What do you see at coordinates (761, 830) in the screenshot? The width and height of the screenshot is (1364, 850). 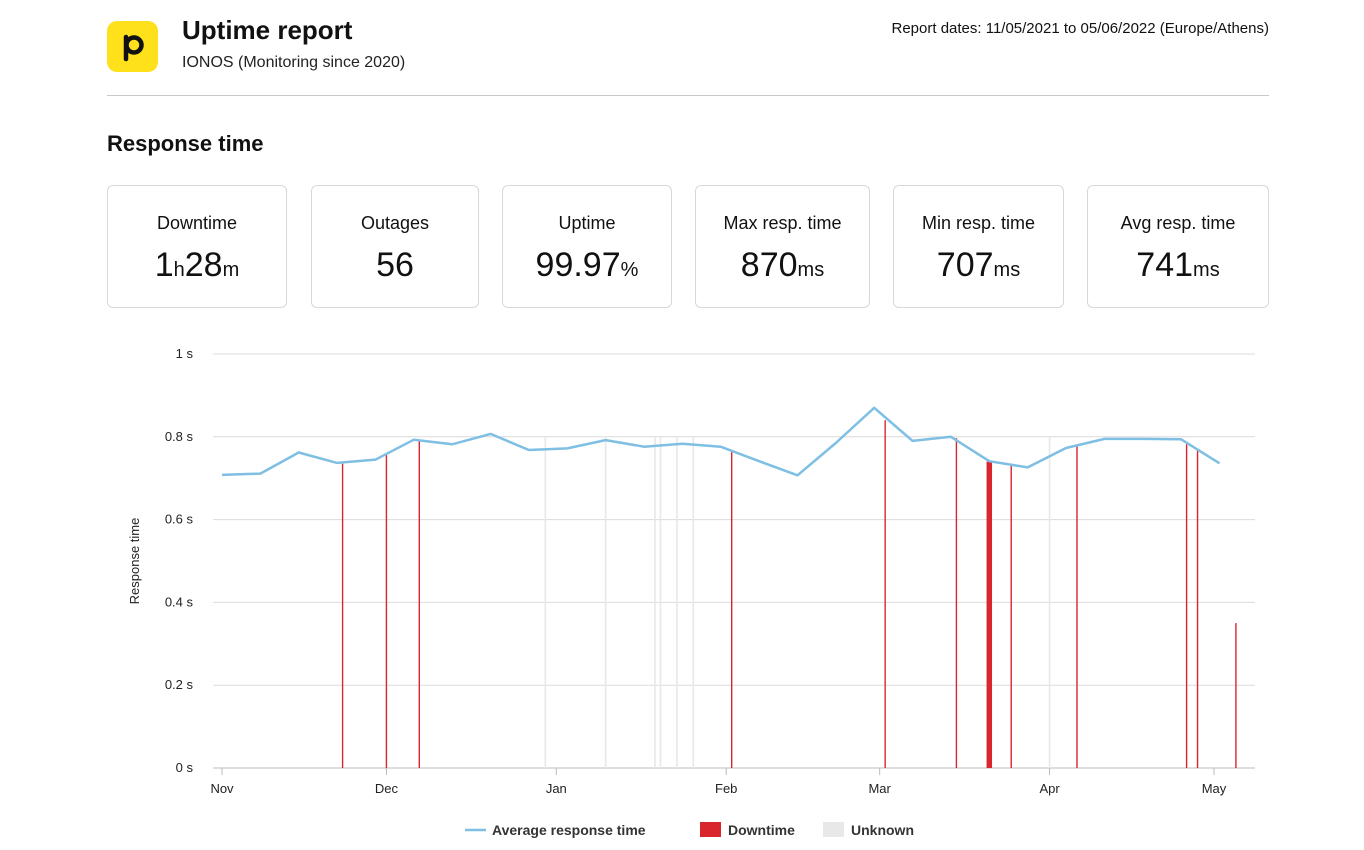 I see `legend-label-downtime: Downtime` at bounding box center [761, 830].